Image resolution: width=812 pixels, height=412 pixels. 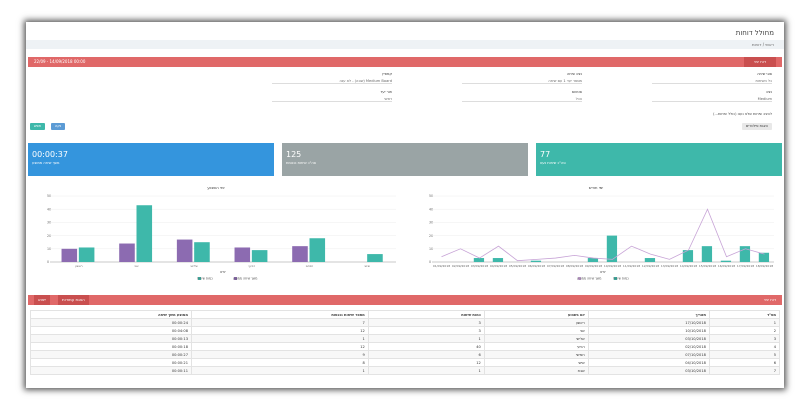 I want to click on table-cell: 8, so click(x=279, y=362).